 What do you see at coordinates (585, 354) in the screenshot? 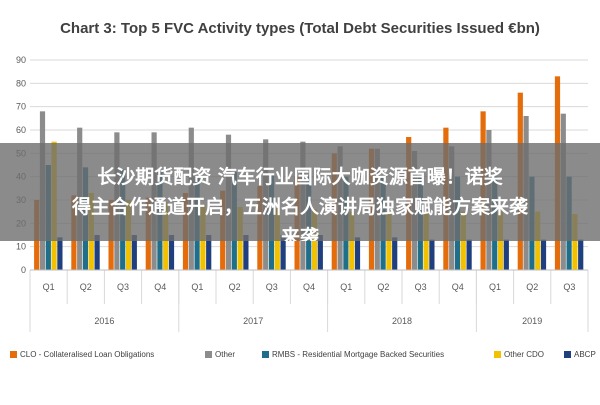
I see `legend-label: ABCP` at bounding box center [585, 354].